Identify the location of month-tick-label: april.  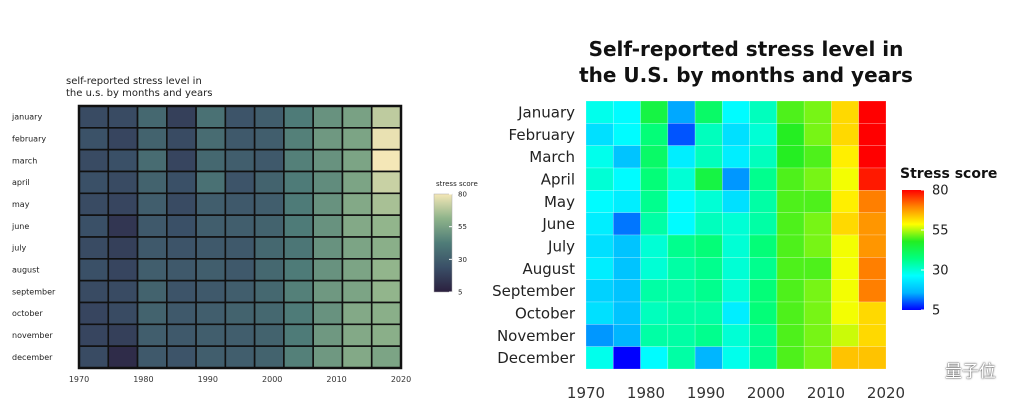
(21, 182).